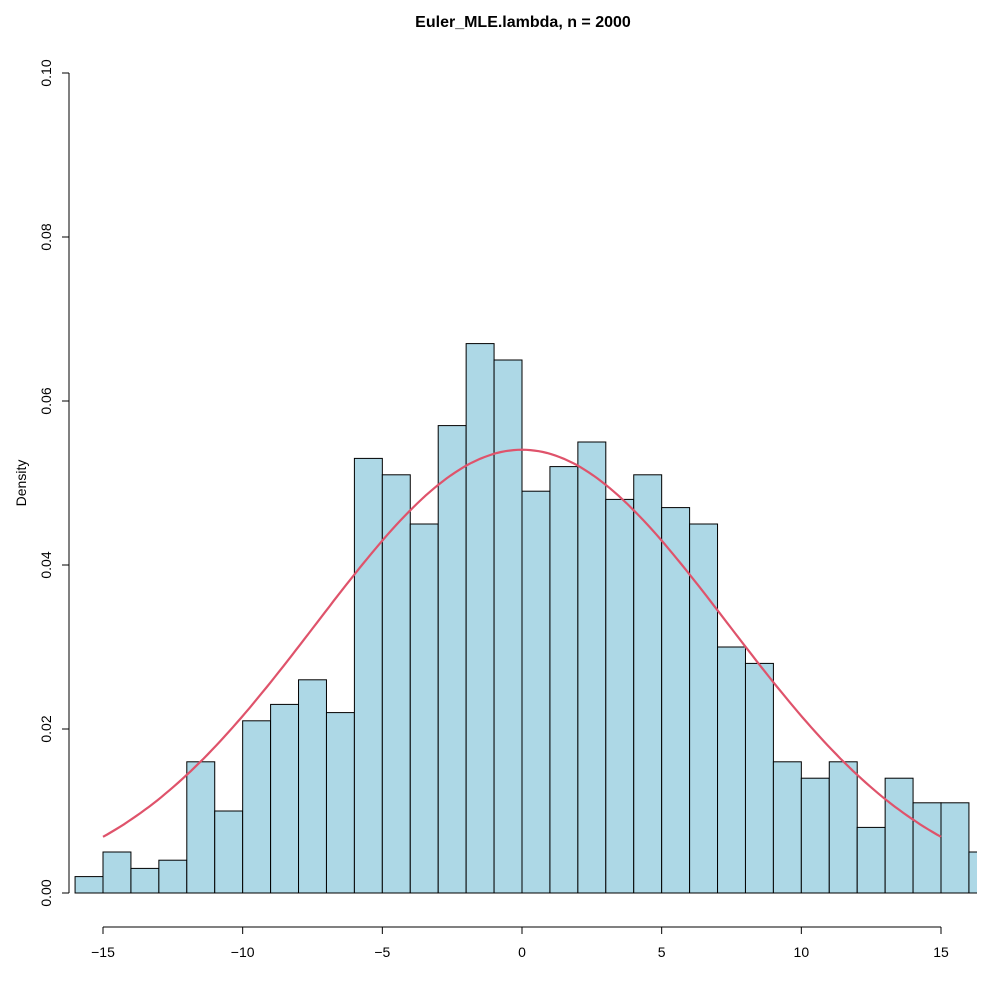 The width and height of the screenshot is (996, 996). Describe the element at coordinates (243, 952) in the screenshot. I see `x-tick-label: −10` at that location.